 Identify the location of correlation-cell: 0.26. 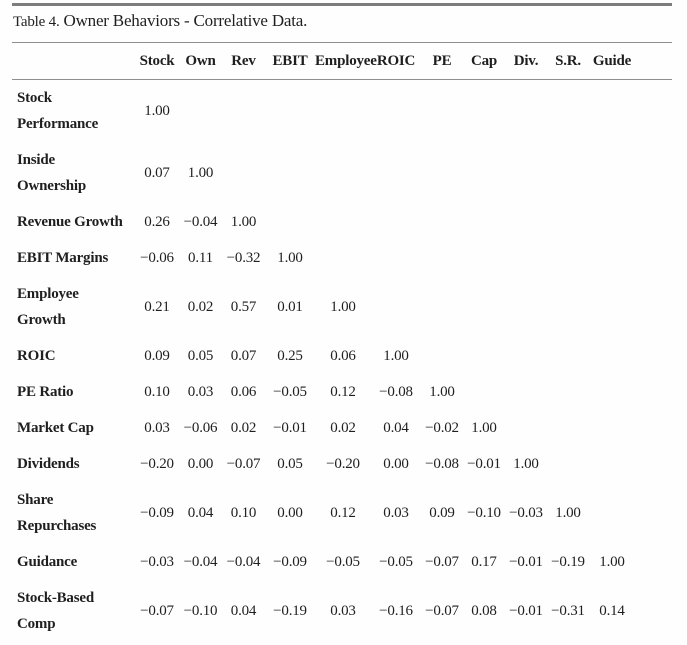
(157, 222).